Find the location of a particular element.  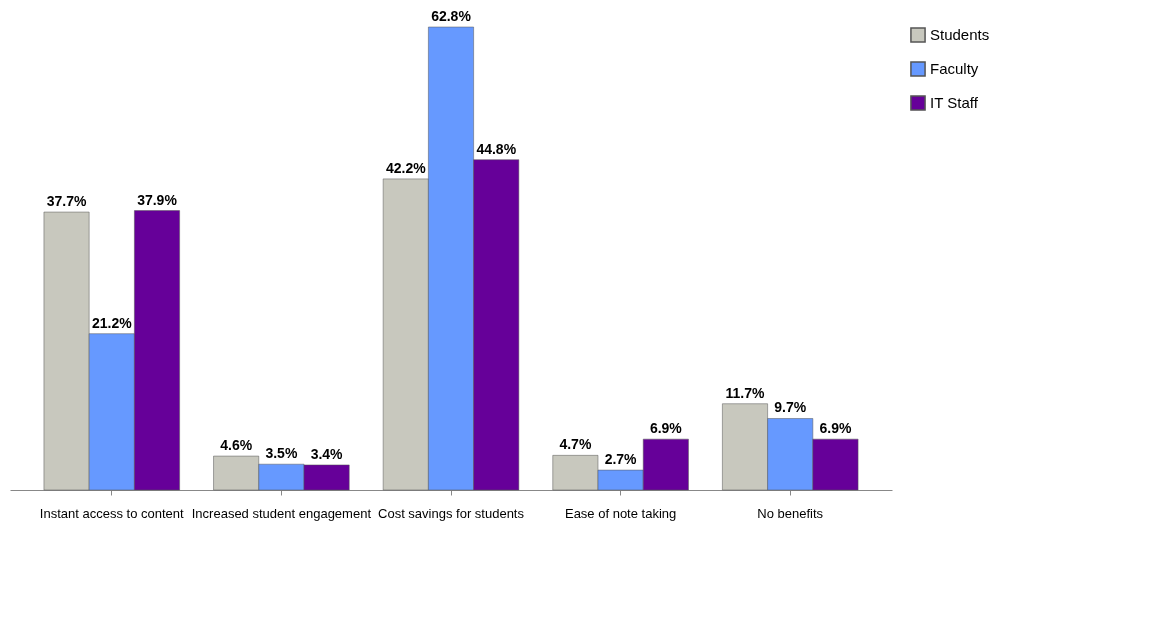

data-label: 4.7% is located at coordinates (575, 444).